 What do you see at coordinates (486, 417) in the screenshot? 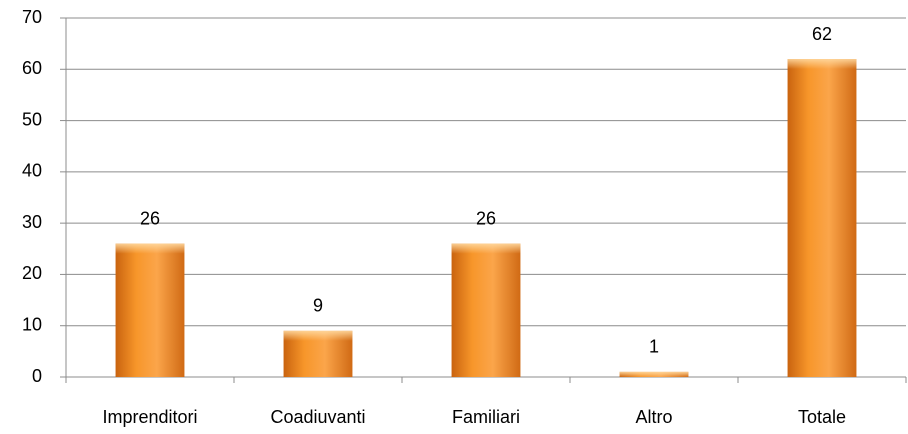
I see `x-tick-label: Familiari` at bounding box center [486, 417].